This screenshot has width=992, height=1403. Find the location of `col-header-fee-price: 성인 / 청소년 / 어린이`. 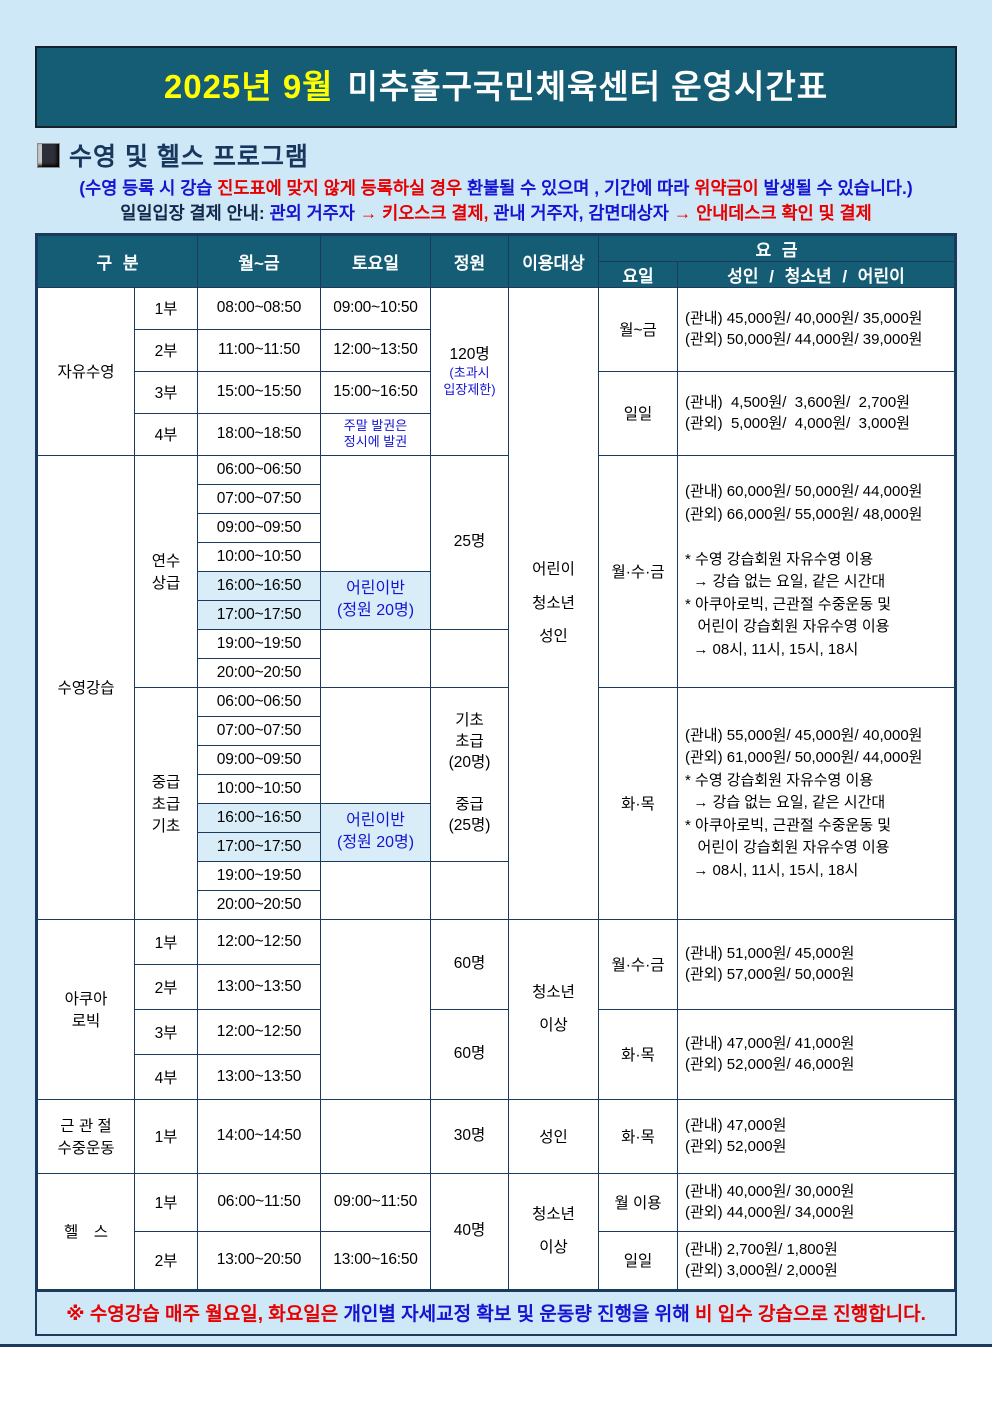

col-header-fee-price: 성인 / 청소년 / 어린이 is located at coordinates (816, 274).